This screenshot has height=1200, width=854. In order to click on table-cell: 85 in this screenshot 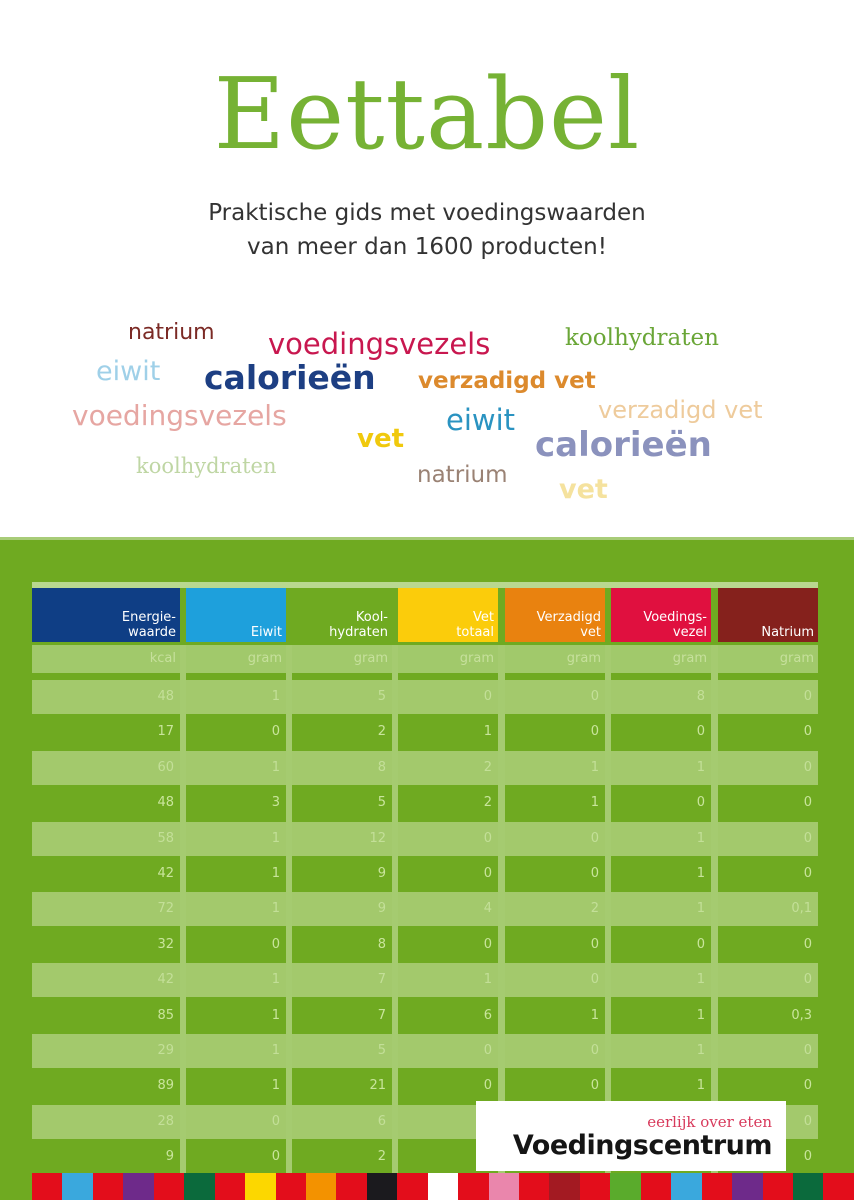, I will do `click(106, 1015)`.